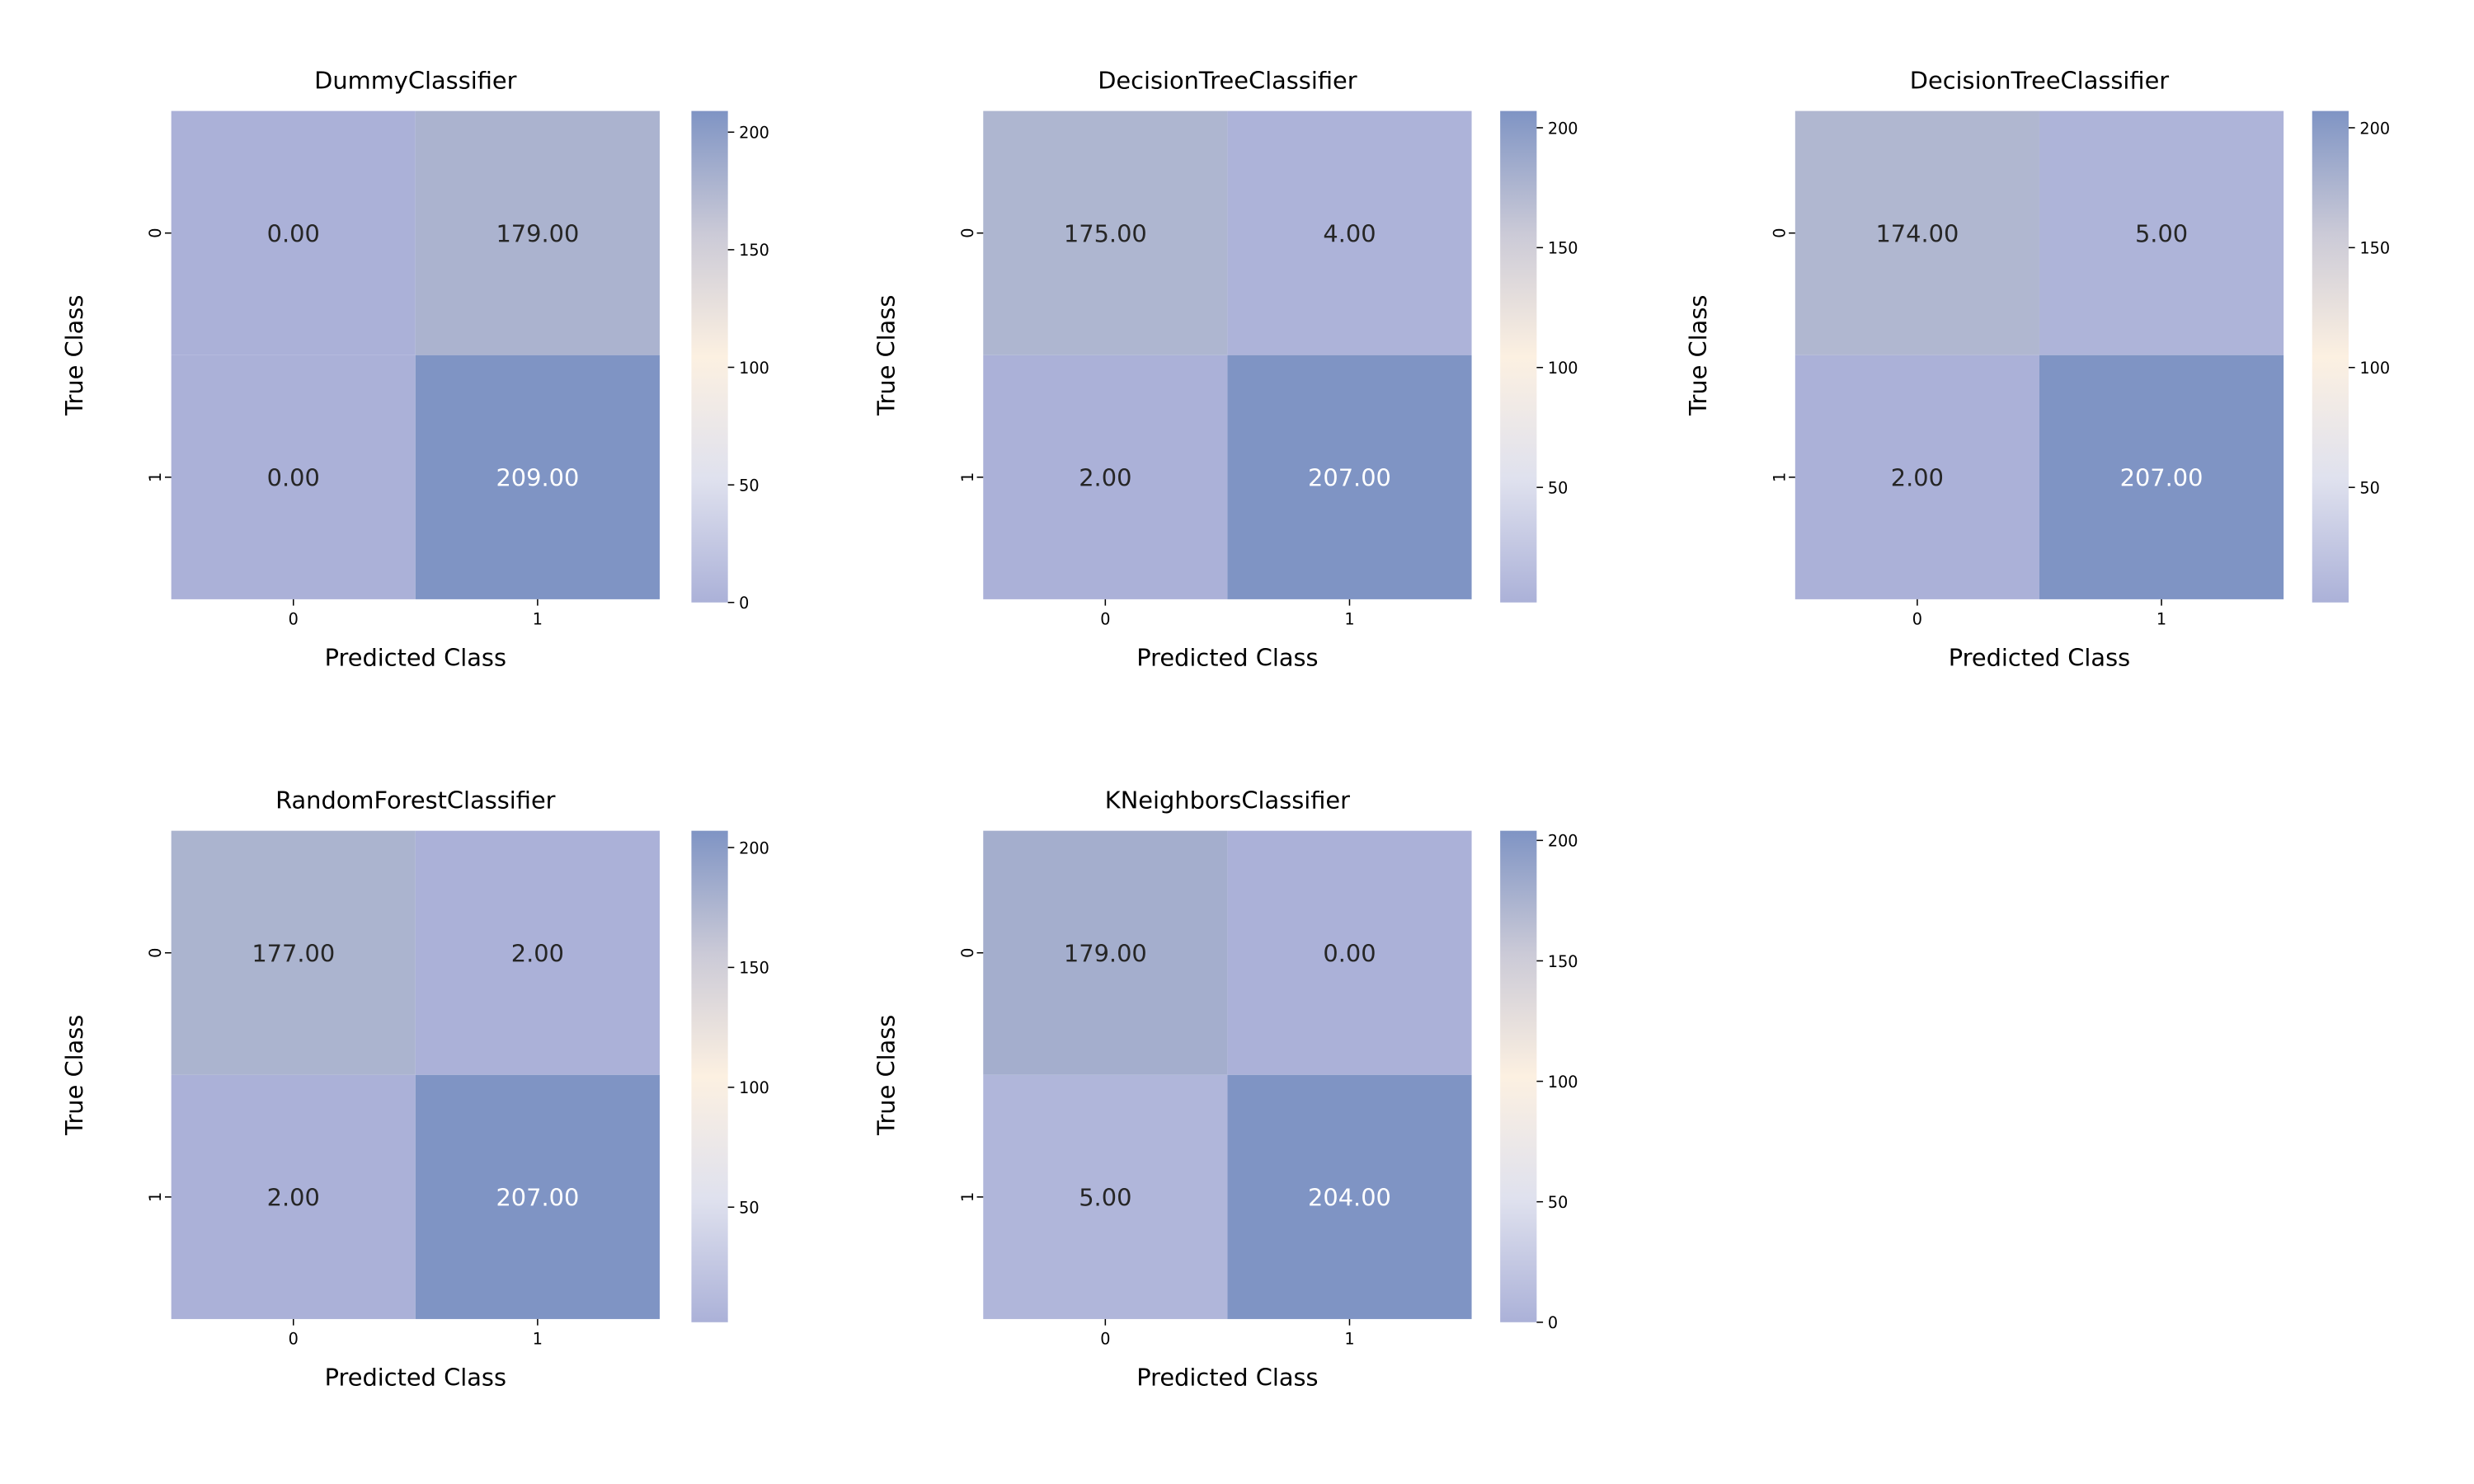  What do you see at coordinates (415, 801) in the screenshot?
I see `panel-title: RandomForestClassifier` at bounding box center [415, 801].